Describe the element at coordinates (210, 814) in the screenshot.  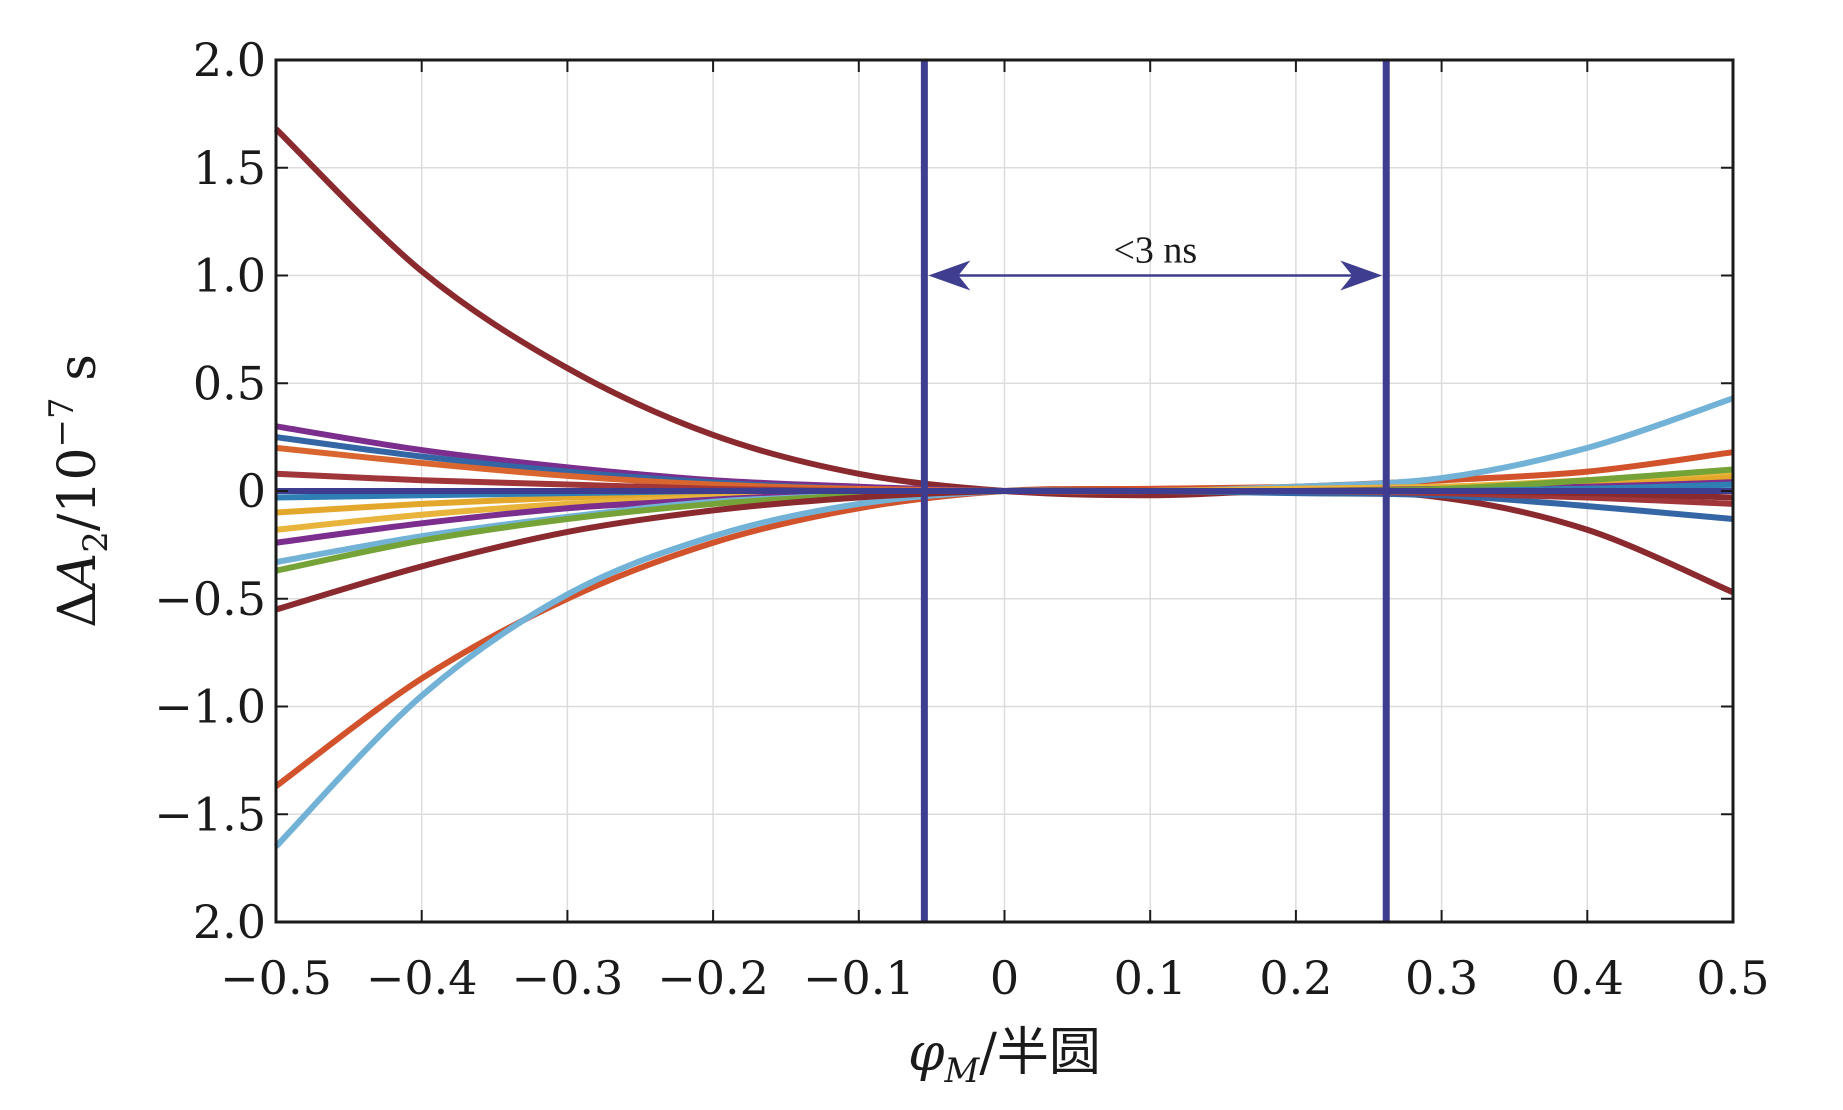
I see `y-tick-label: −1.5` at that location.